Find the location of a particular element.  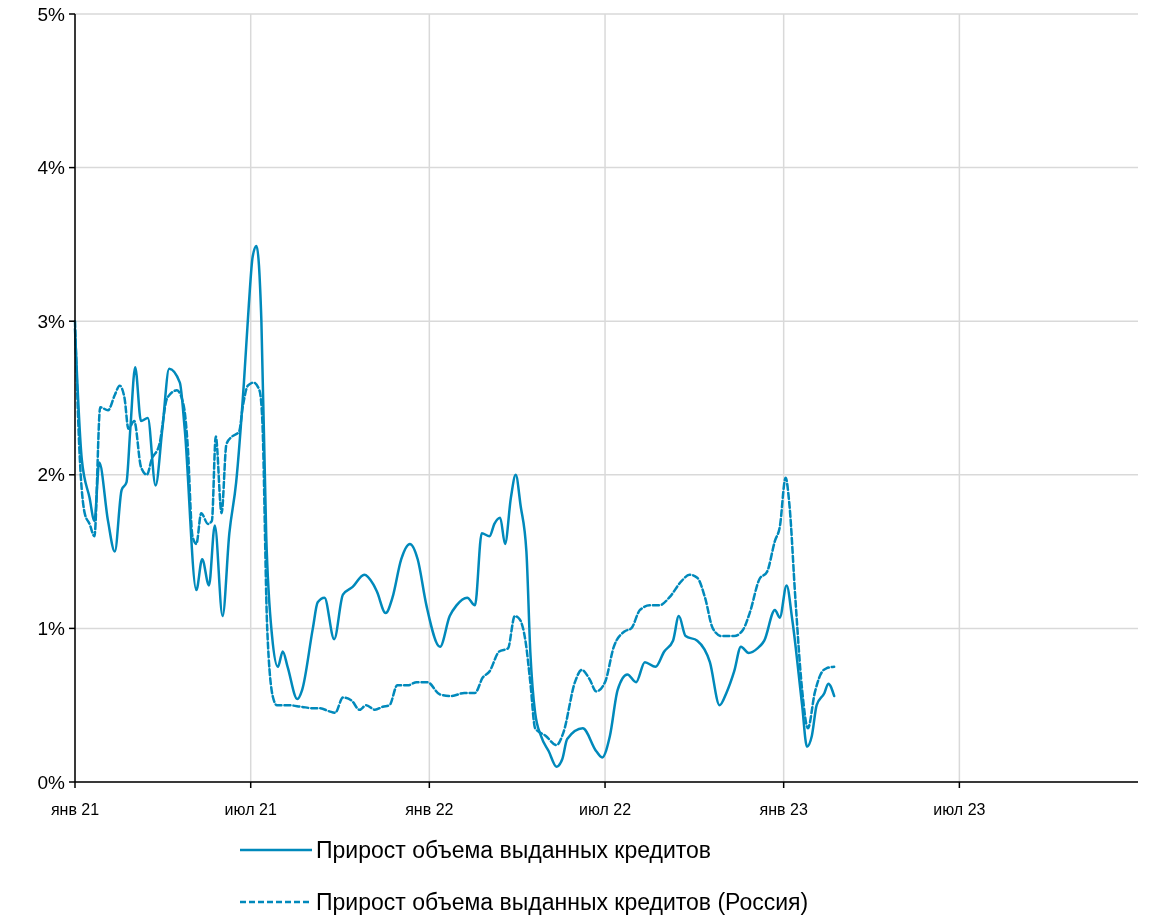

x-tick-label: янв 21 is located at coordinates (75, 809).